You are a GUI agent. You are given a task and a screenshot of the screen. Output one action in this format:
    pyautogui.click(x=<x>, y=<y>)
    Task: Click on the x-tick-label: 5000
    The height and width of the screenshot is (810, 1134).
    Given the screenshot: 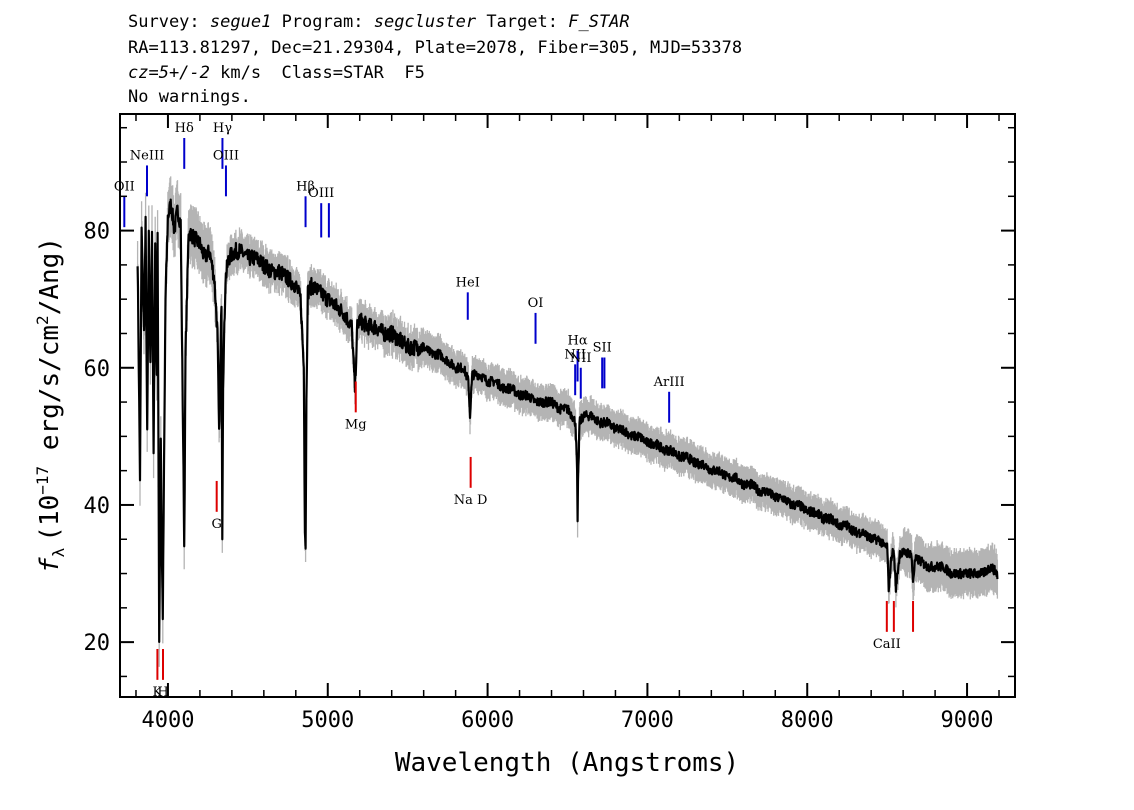 What is the action you would take?
    pyautogui.click(x=327, y=720)
    